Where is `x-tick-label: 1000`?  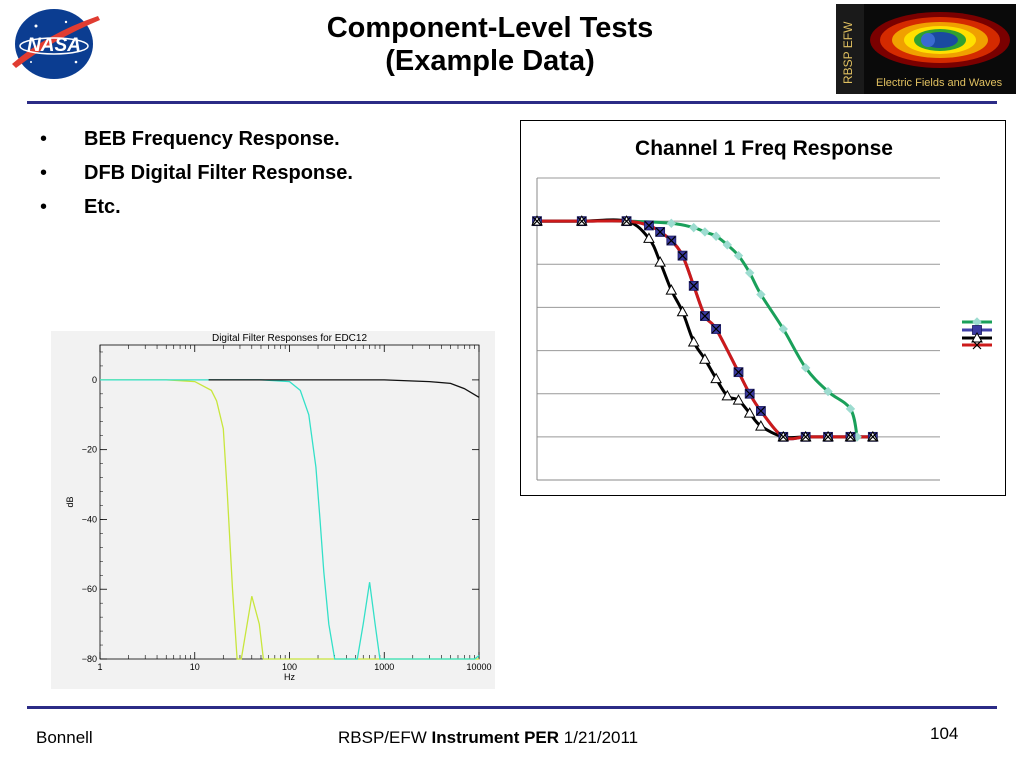
x-tick-label: 1000 is located at coordinates (384, 667).